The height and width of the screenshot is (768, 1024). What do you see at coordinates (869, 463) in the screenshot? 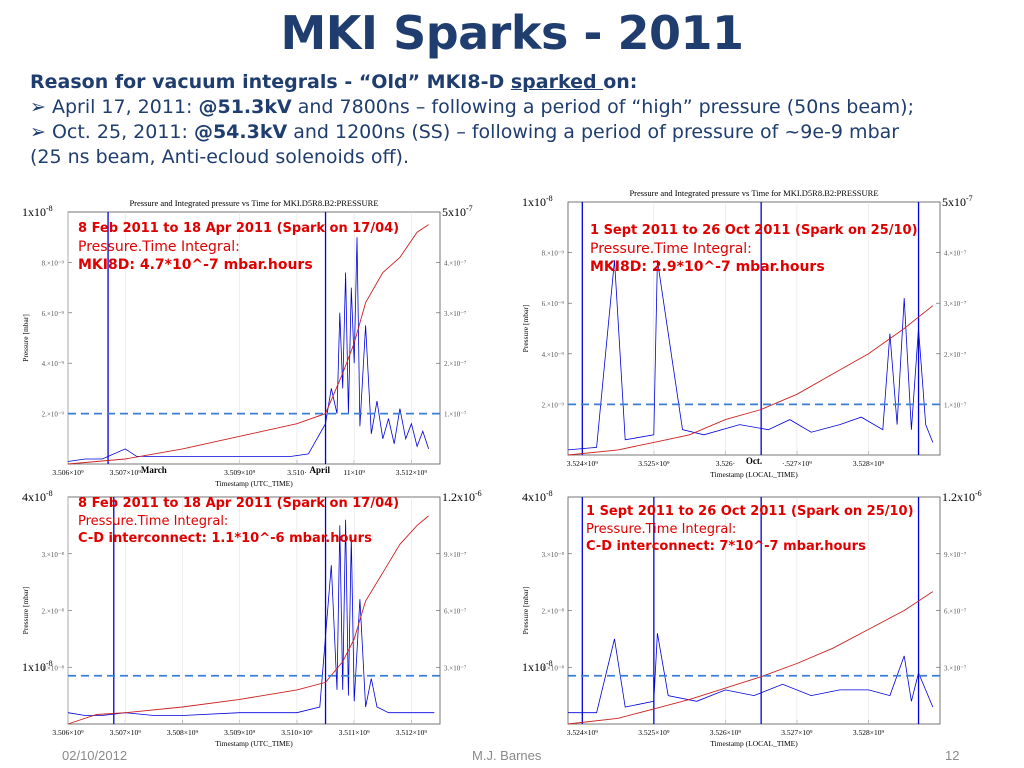
I see `chart-1-xtick-label: 3.528×10⁹` at bounding box center [869, 463].